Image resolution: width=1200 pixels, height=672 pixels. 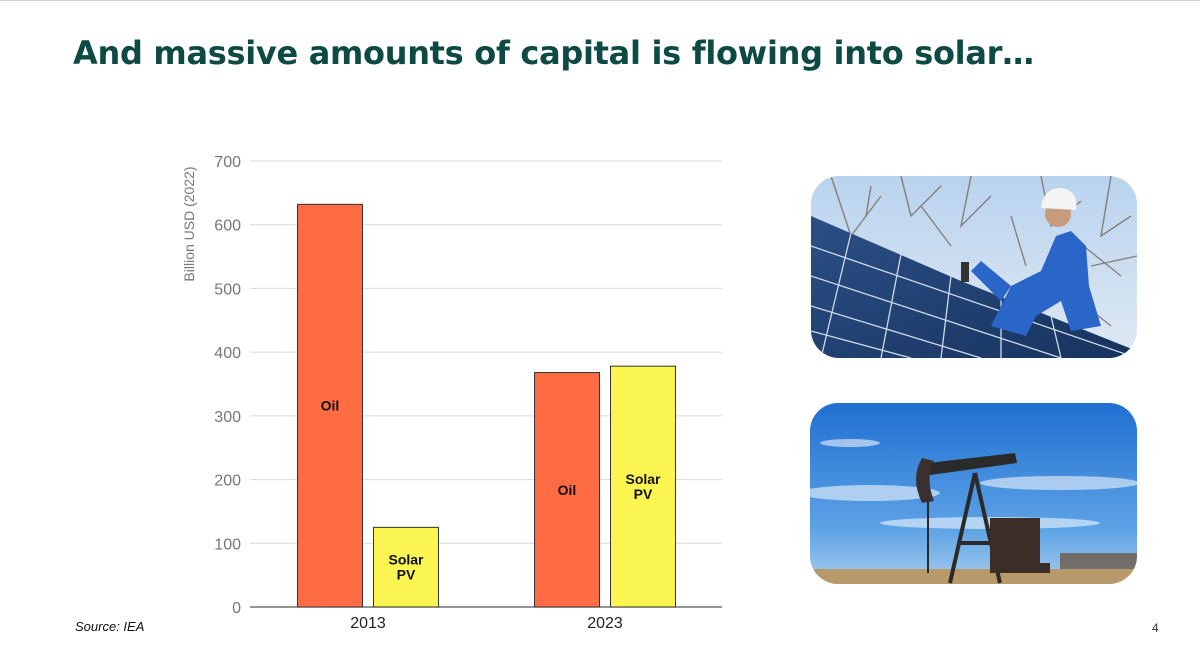 What do you see at coordinates (227, 417) in the screenshot?
I see `y-tick-label-300: 300` at bounding box center [227, 417].